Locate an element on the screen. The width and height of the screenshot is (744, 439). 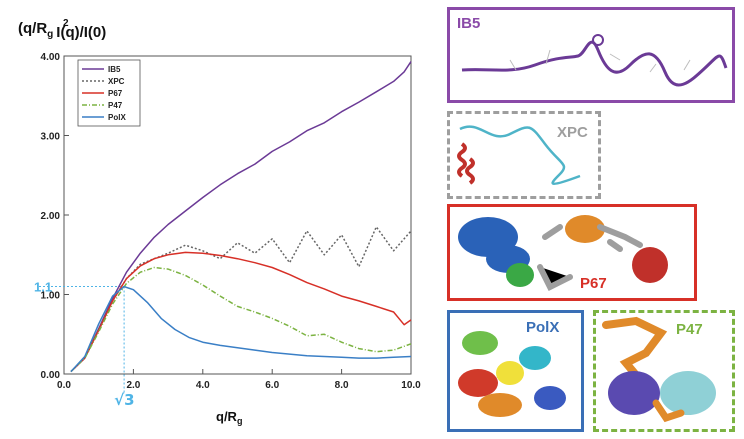
x-tick-label: 4.0 is located at coordinates (203, 385).